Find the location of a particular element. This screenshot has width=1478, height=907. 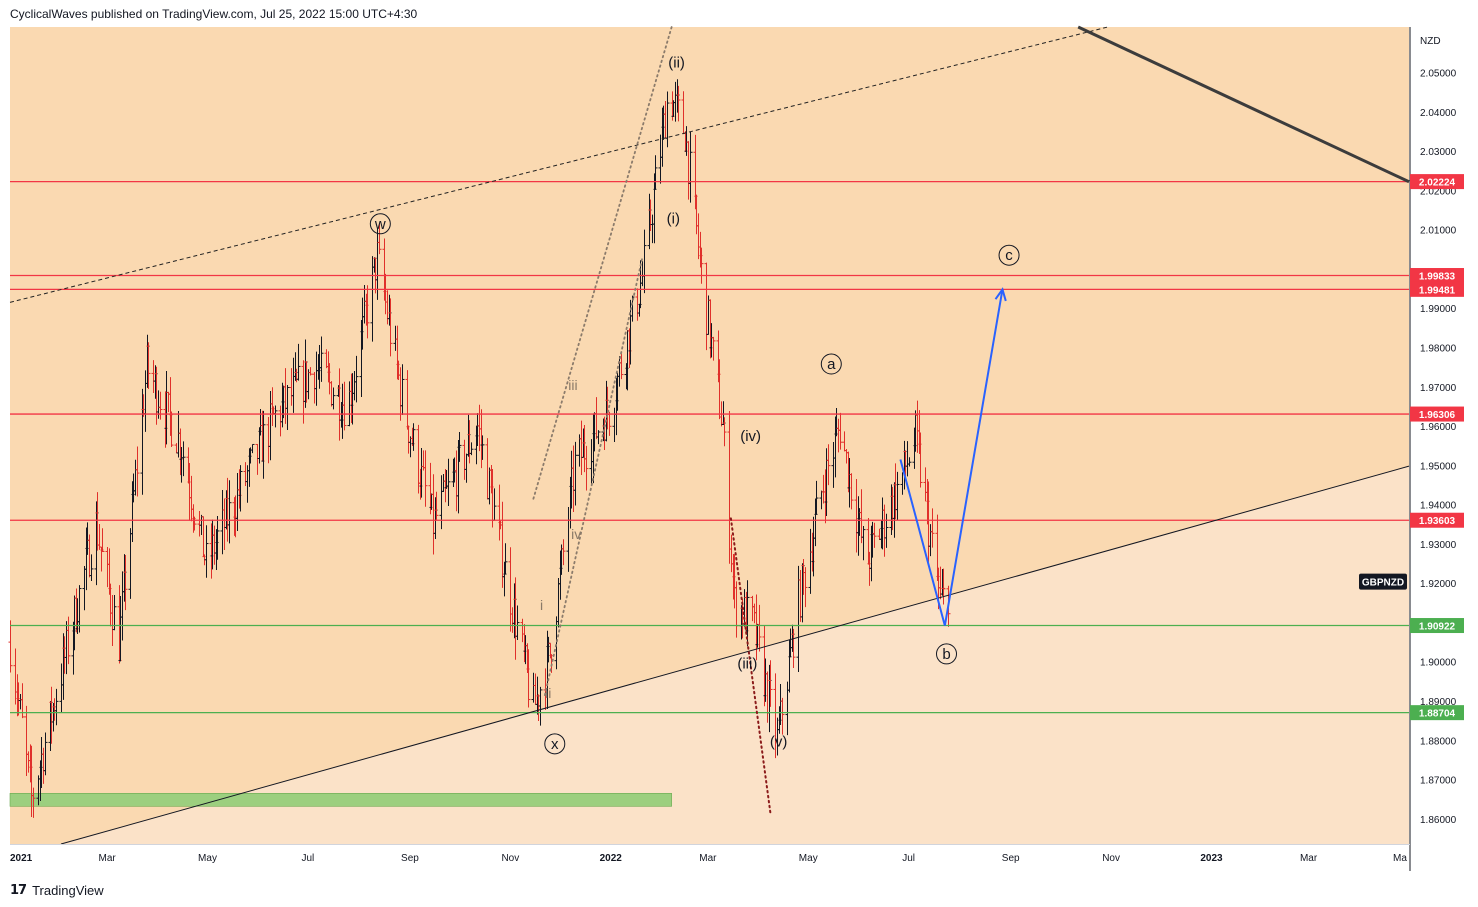

price-tick-label: 1.89000 is located at coordinates (1438, 702).